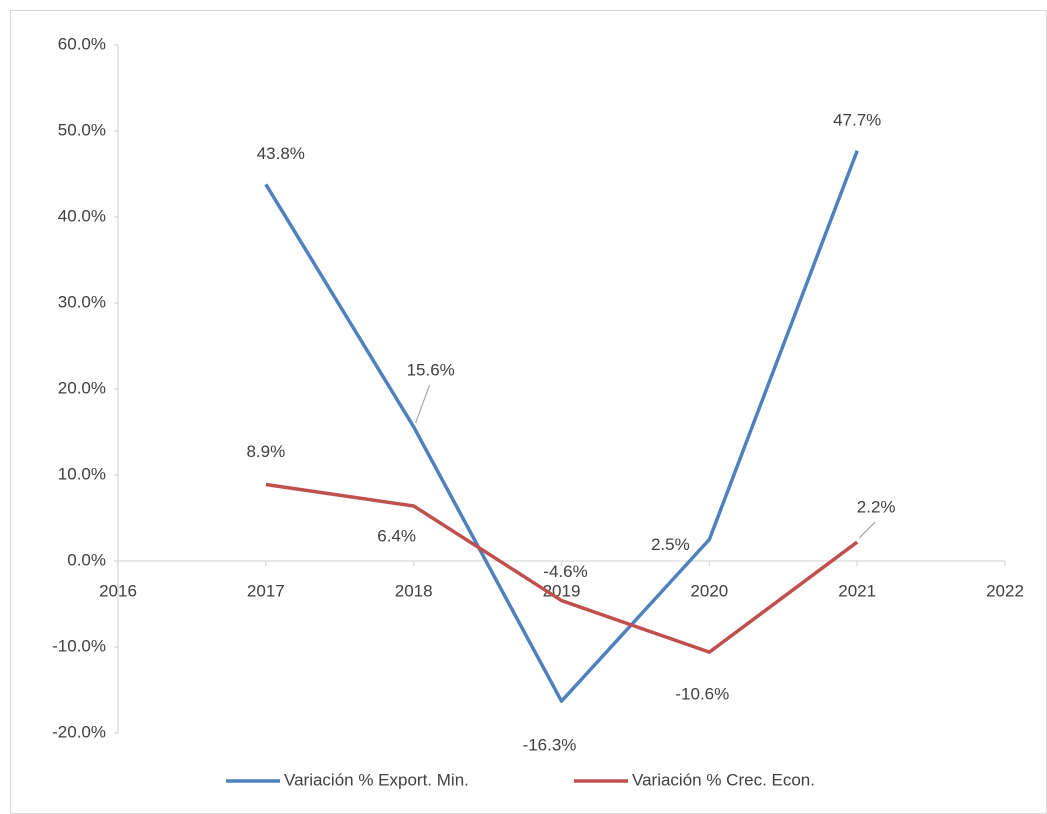 This screenshot has height=814, width=1047. Describe the element at coordinates (723, 779) in the screenshot. I see `legend-label: Variación % Crec. Econ.` at that location.